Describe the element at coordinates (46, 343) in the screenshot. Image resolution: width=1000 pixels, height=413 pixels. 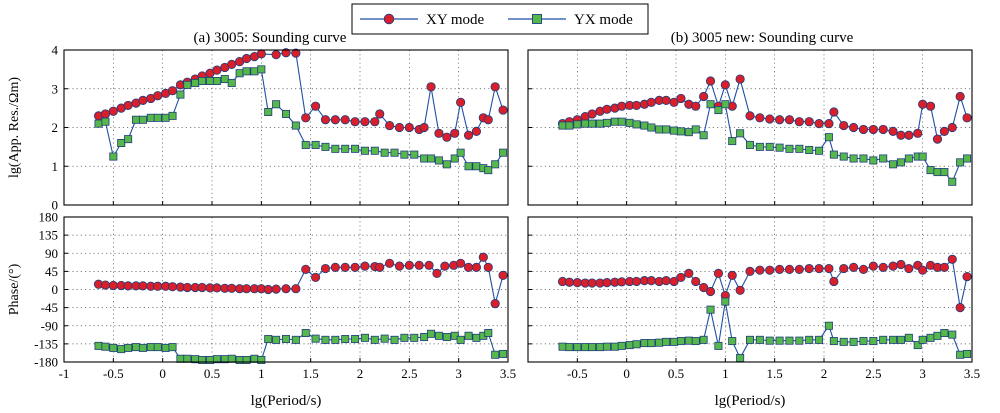
I see `y-tick-label: -135` at that location.